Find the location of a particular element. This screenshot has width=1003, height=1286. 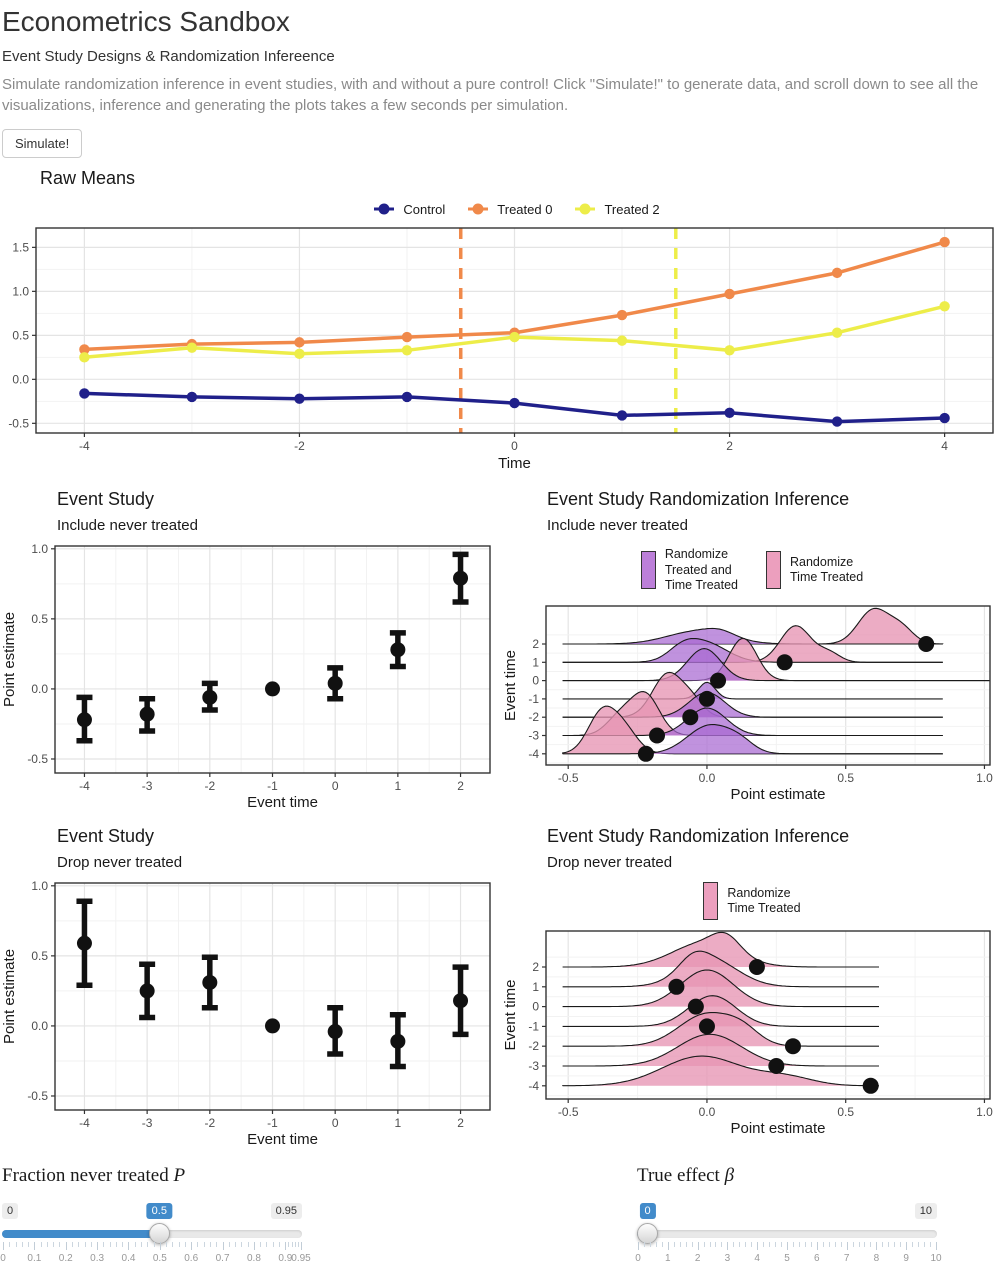

raw-means-legend: Control Treated 0 Treated 2 is located at coordinates (501, 209).